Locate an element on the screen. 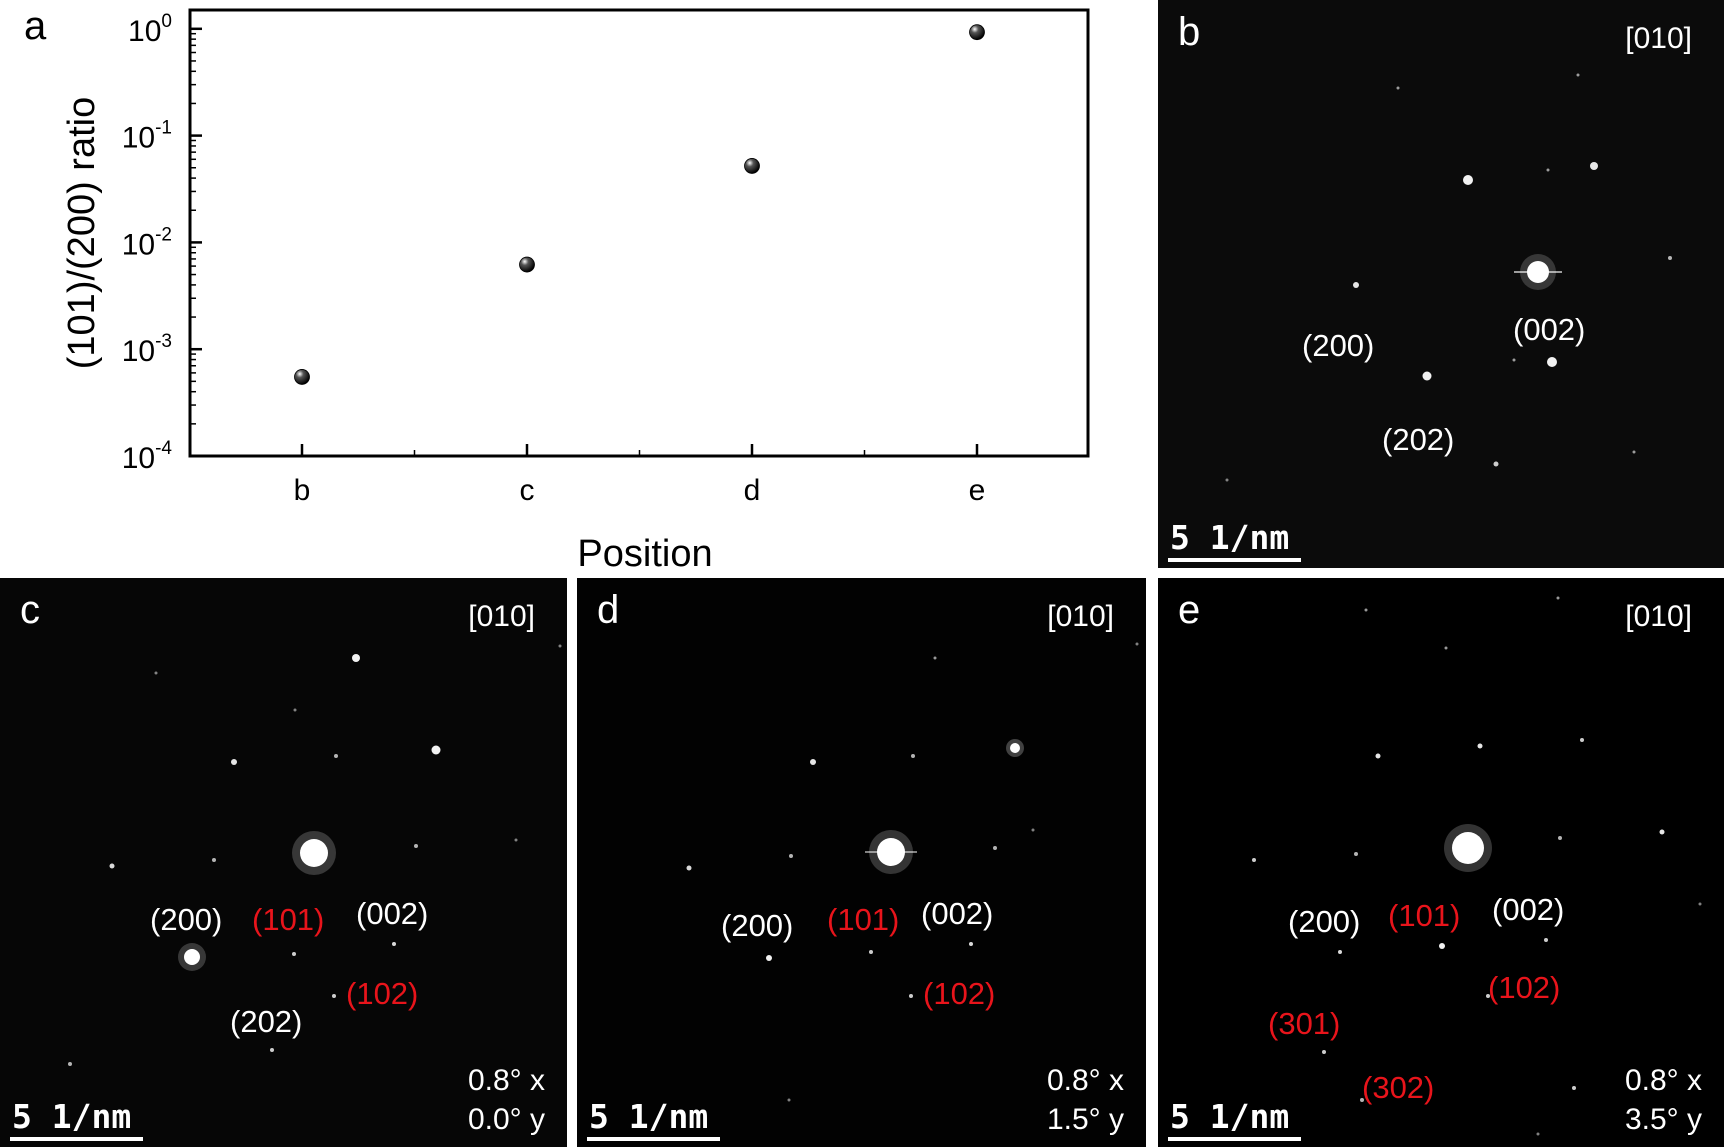 This screenshot has width=1724, height=1147. tilt-readout: 0.8° x 0.0° y is located at coordinates (506, 1100).